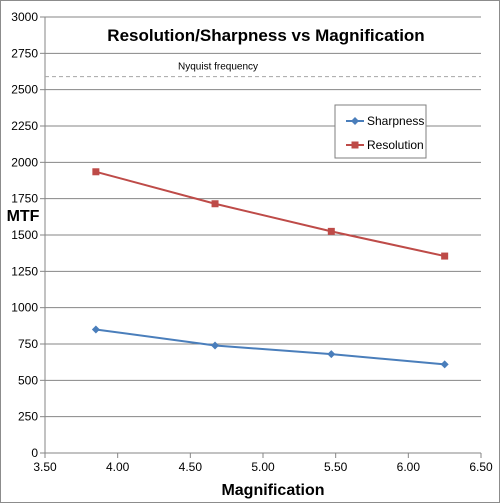 The height and width of the screenshot is (503, 500). Describe the element at coordinates (28, 344) in the screenshot. I see `y-tick-label: 750` at that location.